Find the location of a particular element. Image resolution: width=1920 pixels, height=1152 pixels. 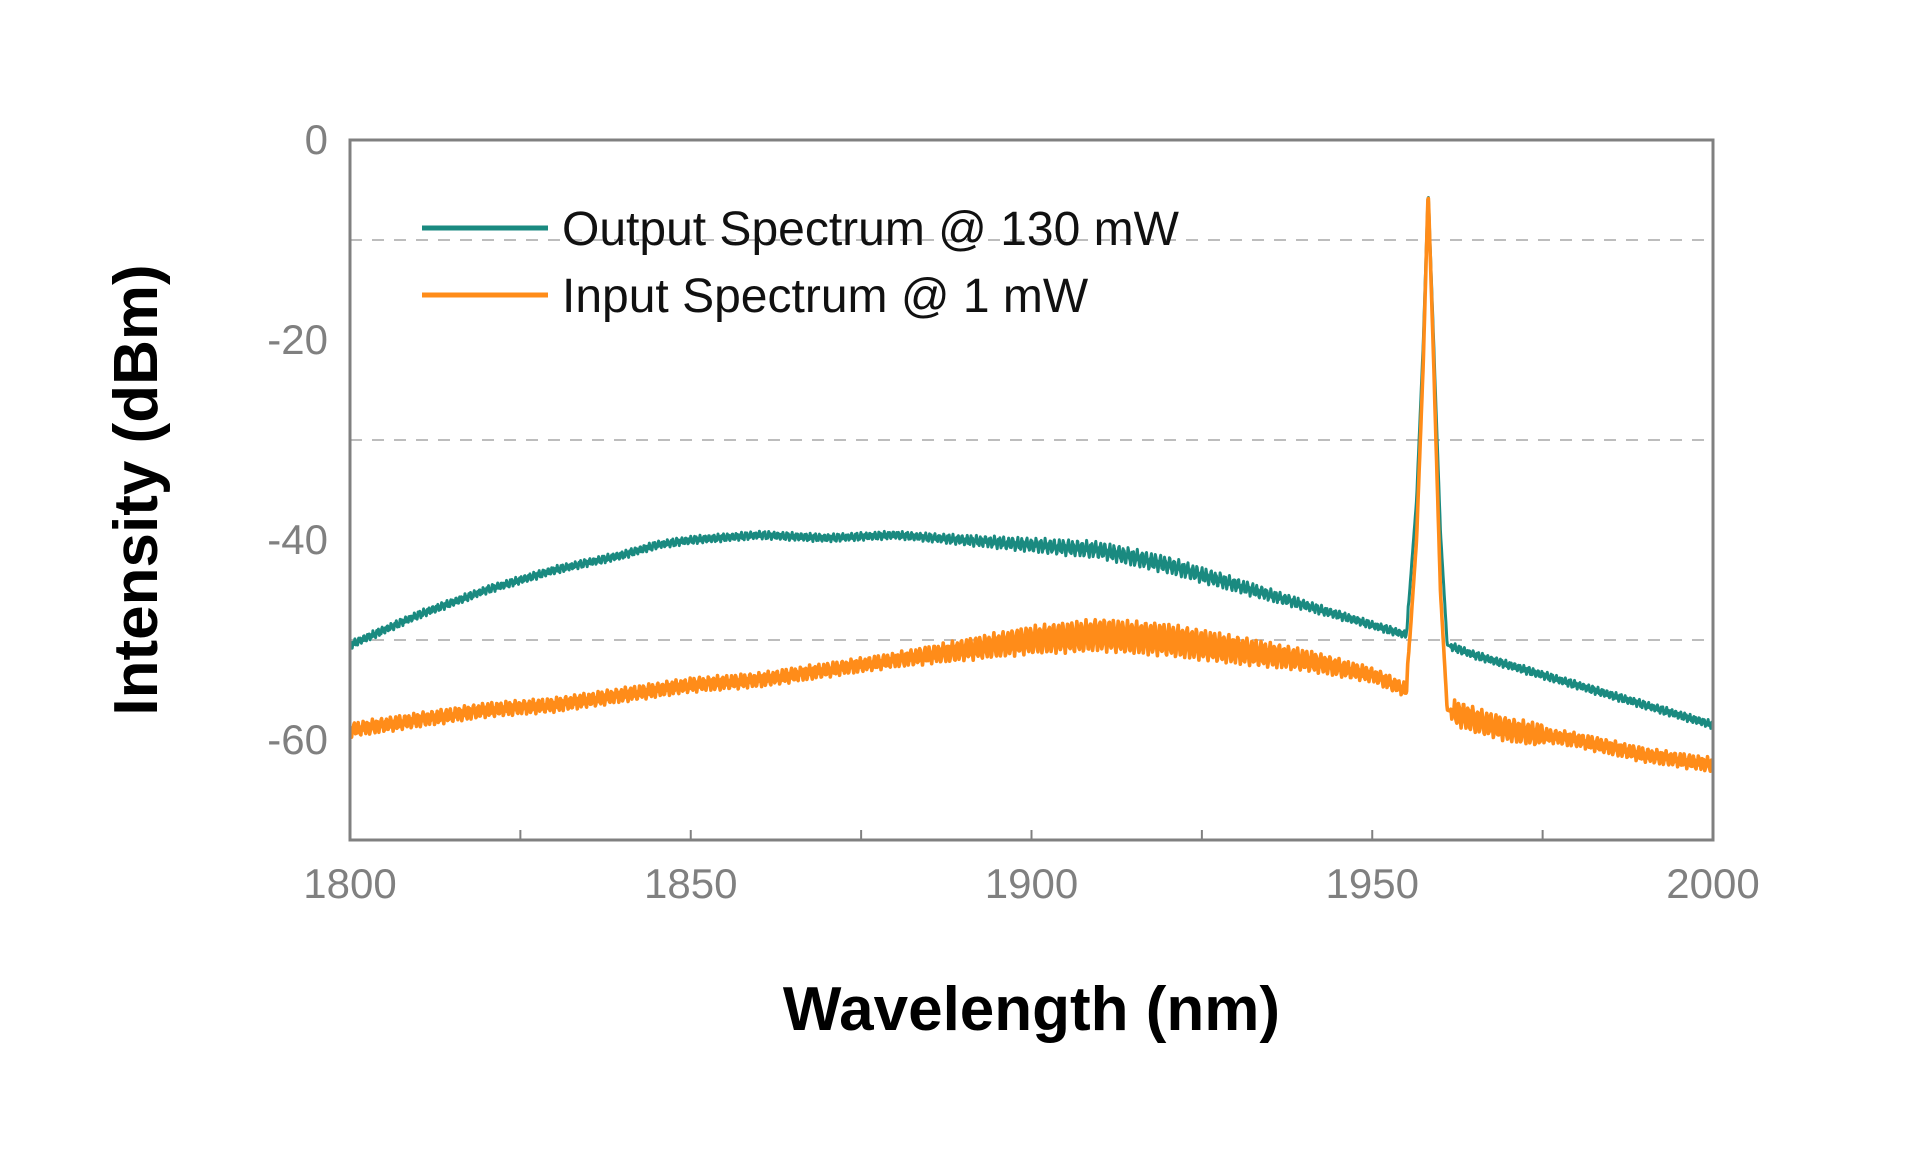

x-minor-ticks is located at coordinates (1031, 835).